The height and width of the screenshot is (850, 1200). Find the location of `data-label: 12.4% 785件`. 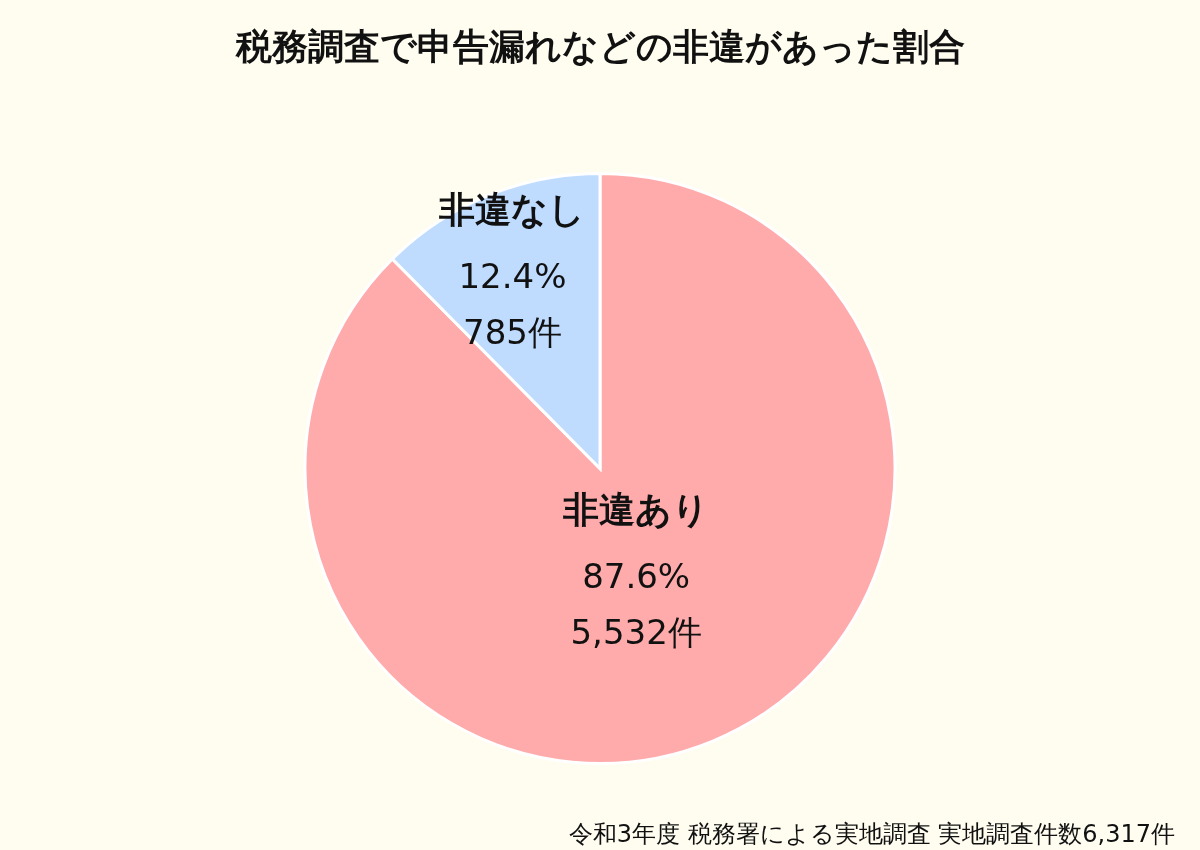

data-label: 12.4% 785件 is located at coordinates (512, 303).